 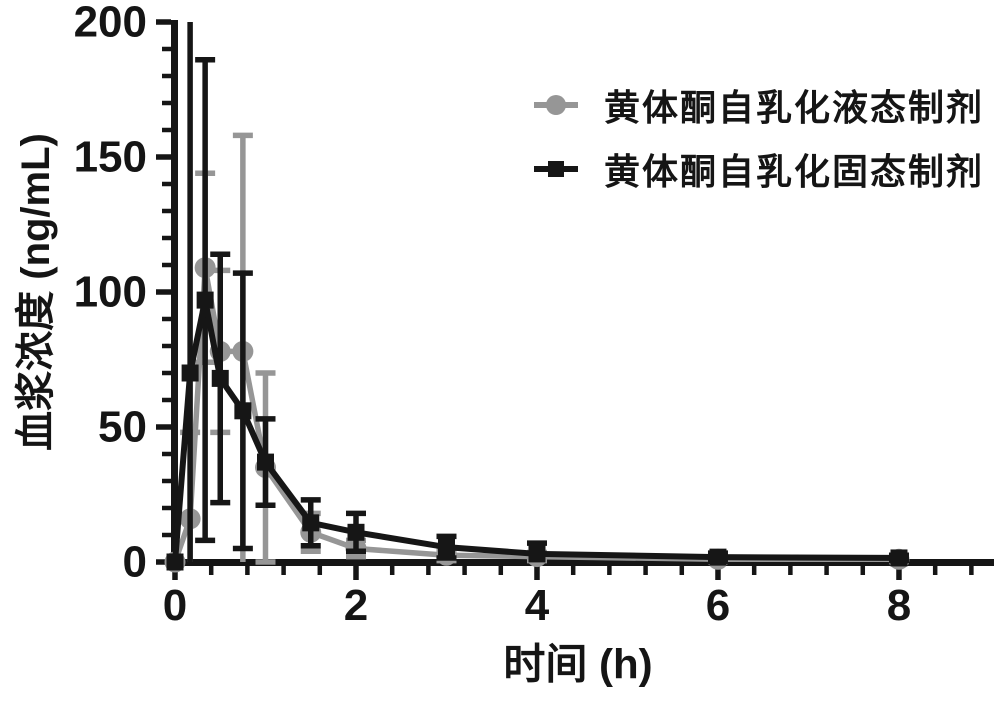 I want to click on legend-square-marker, so click(x=556, y=169).